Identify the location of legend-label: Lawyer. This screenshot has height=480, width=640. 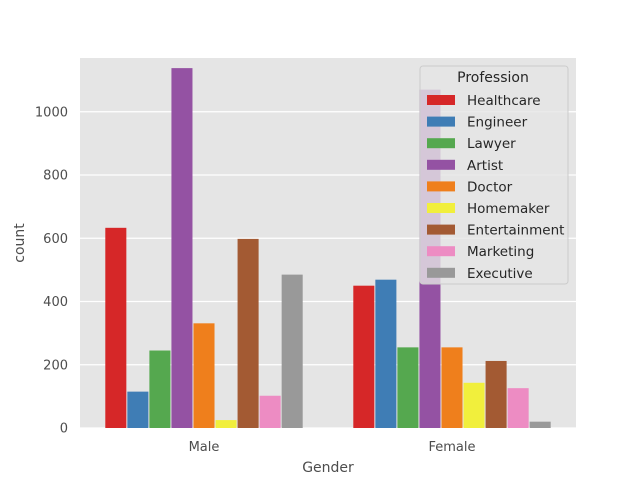
(491, 144).